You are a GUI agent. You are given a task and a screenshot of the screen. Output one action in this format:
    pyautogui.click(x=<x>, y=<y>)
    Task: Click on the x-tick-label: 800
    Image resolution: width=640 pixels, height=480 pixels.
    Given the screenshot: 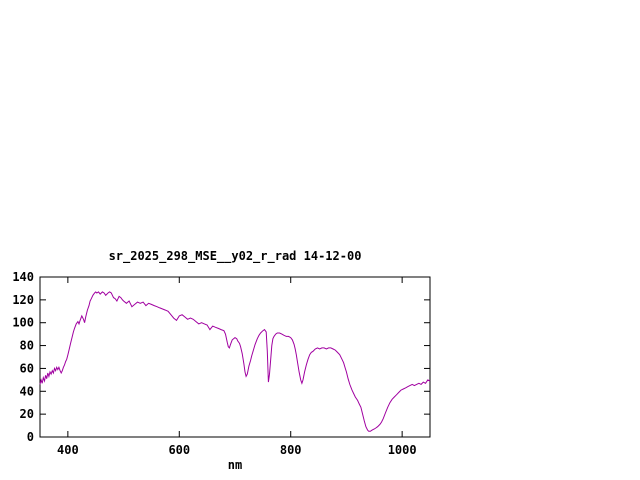 What is the action you would take?
    pyautogui.click(x=291, y=450)
    